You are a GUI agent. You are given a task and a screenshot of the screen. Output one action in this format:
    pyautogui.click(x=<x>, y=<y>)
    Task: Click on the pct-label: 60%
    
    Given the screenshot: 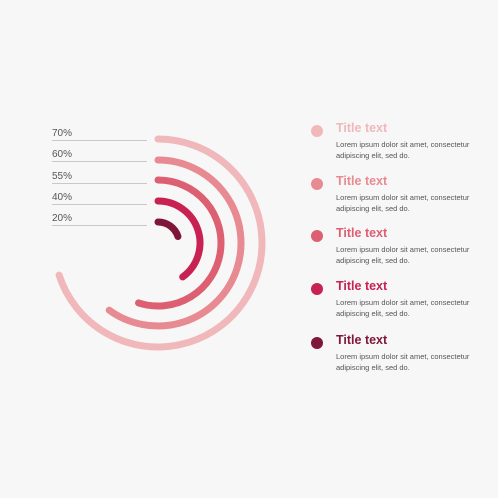 What is the action you would take?
    pyautogui.click(x=62, y=154)
    